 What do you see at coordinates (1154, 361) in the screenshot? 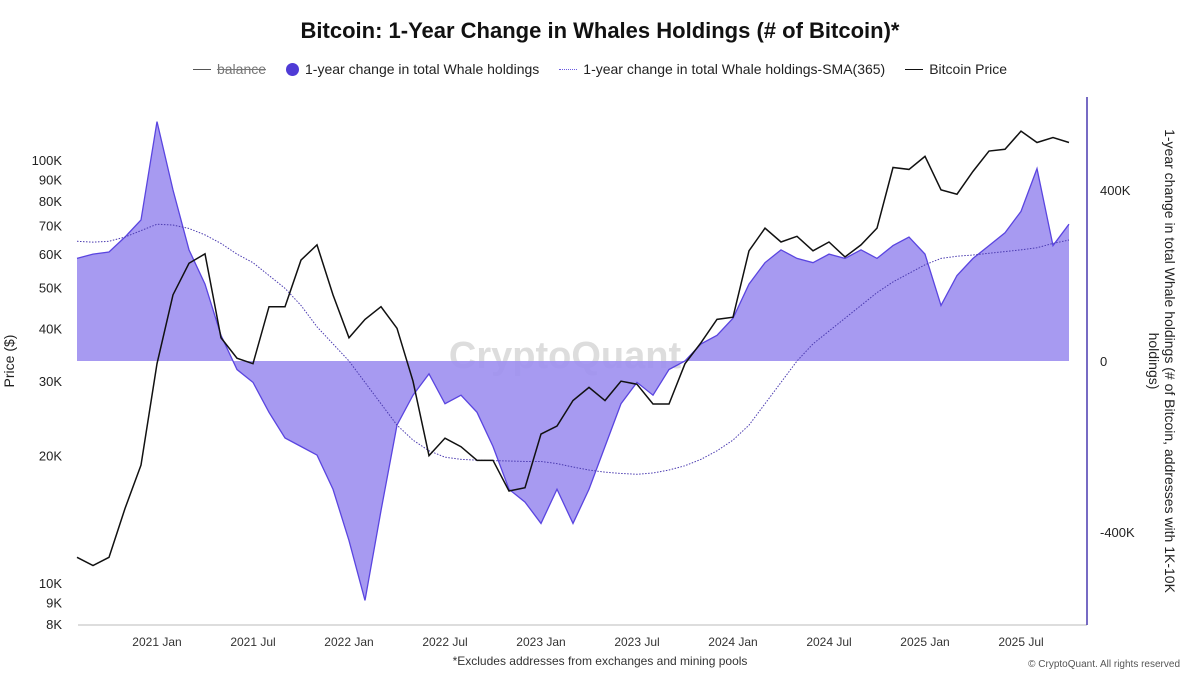
I see `right-axis-title-line2: holdings)` at bounding box center [1154, 361].